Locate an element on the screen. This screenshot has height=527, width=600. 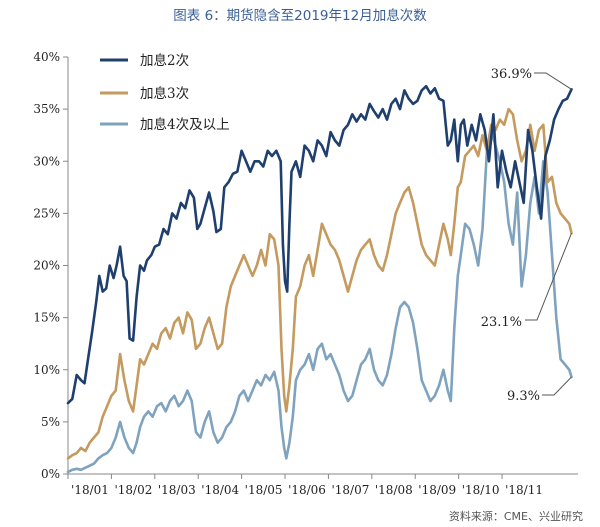
callout-label-3: 9.3% is located at coordinates (523, 396).